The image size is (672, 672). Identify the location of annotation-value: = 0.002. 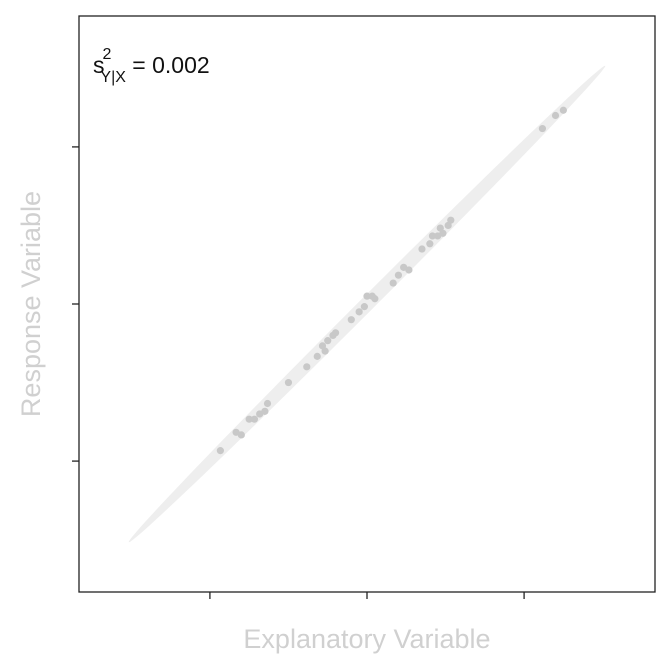
(168, 65).